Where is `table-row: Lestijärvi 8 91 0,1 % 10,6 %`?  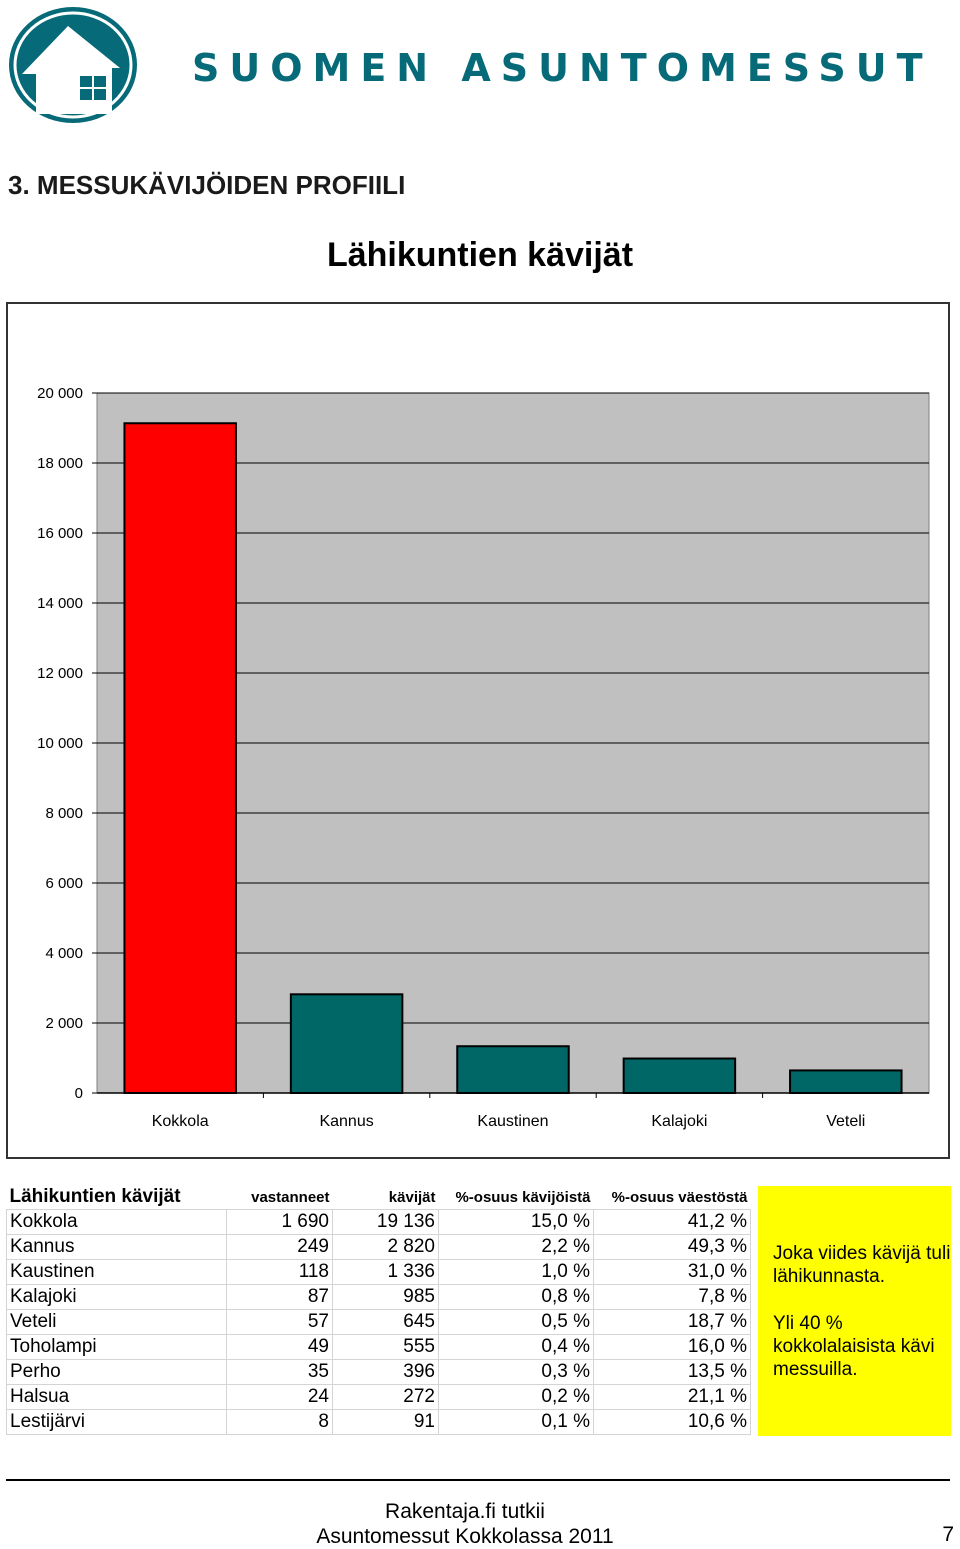
table-row: Lestijärvi 8 91 0,1 % 10,6 % is located at coordinates (378, 1422).